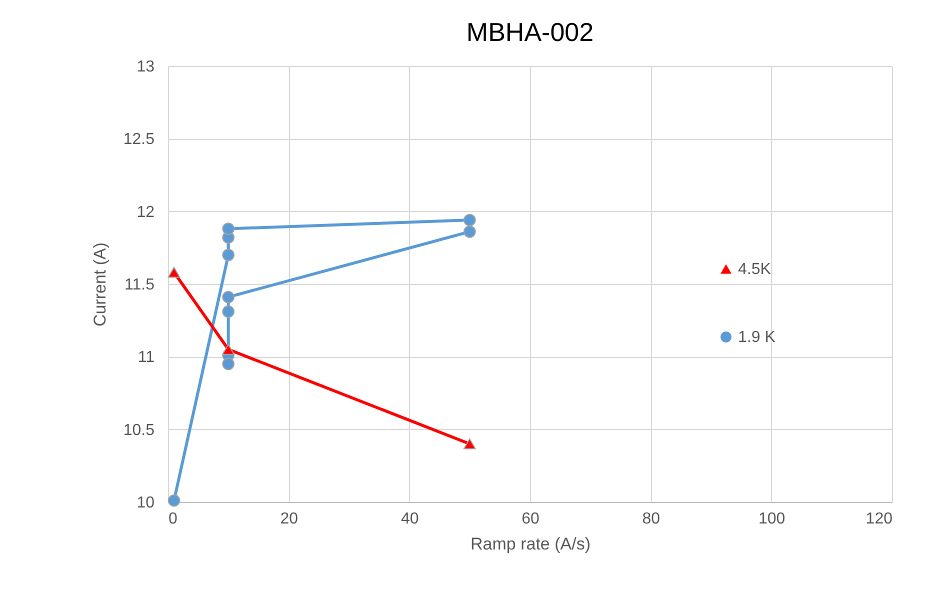  Describe the element at coordinates (146, 357) in the screenshot. I see `y-tick-label: 11` at that location.